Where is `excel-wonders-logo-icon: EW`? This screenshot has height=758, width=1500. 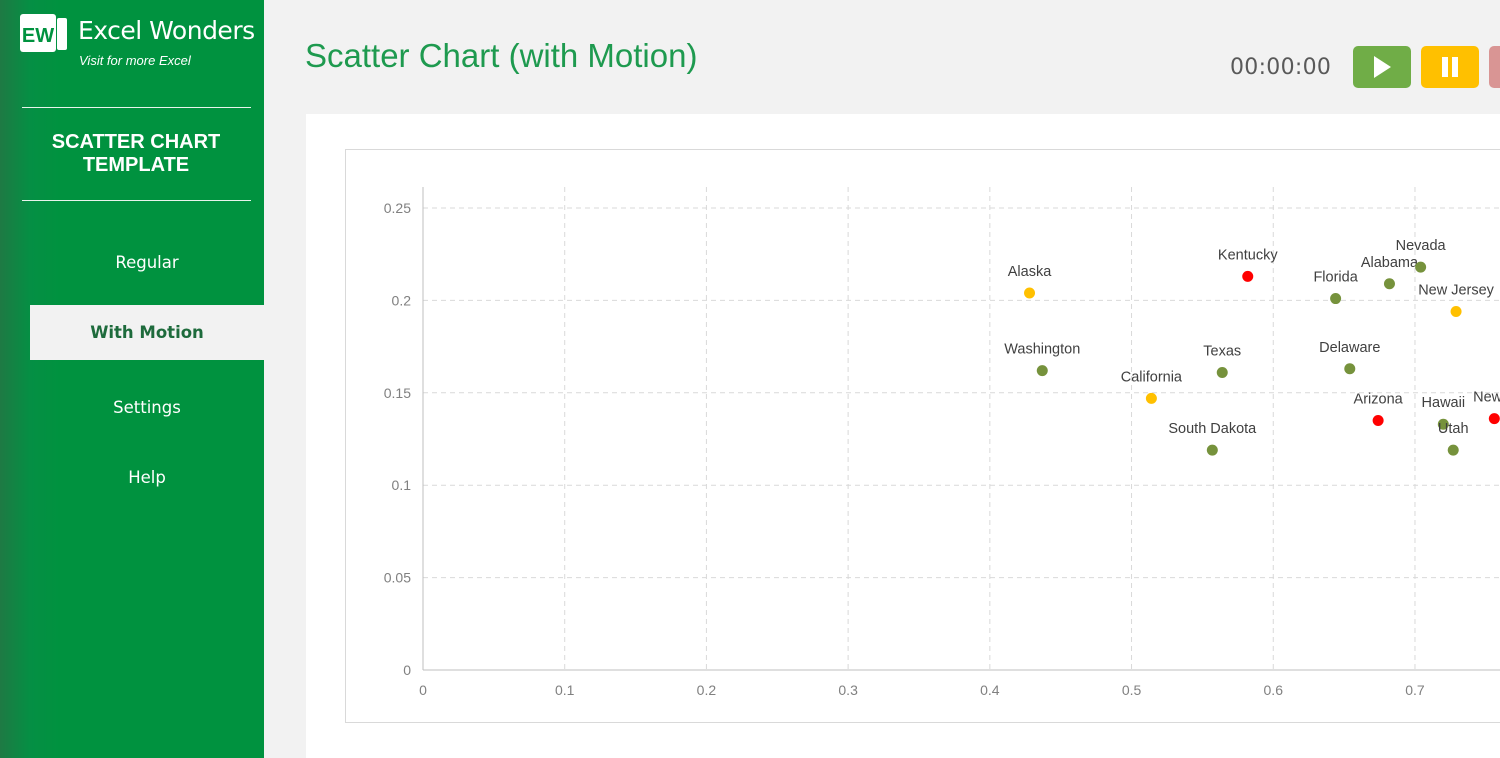 excel-wonders-logo-icon: EW is located at coordinates (43, 33).